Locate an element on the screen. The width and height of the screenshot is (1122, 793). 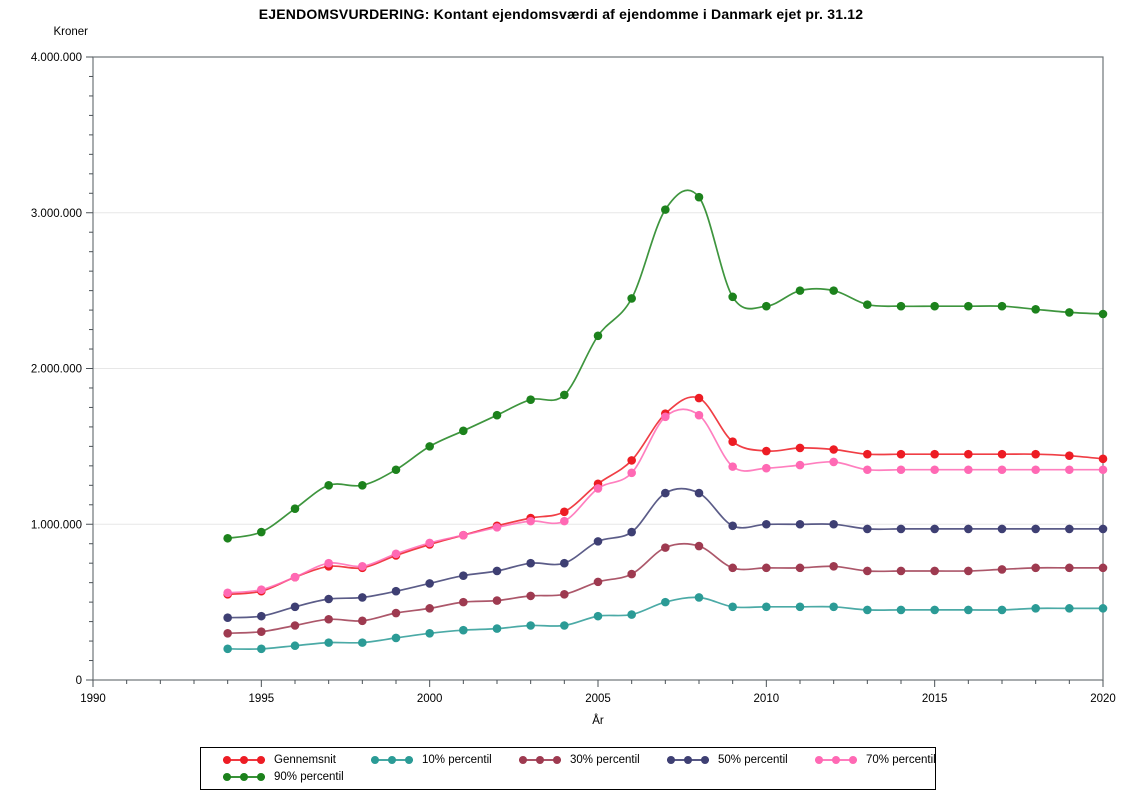
y-tick-label: 4.000.000 is located at coordinates (56, 58).